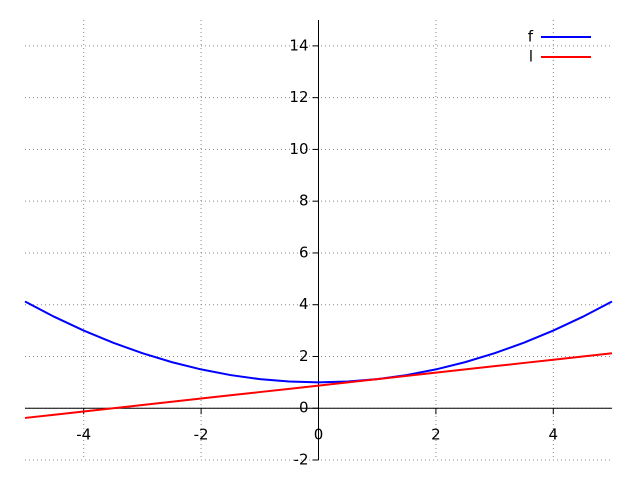  I want to click on y-tick-label: 8, so click(304, 201).